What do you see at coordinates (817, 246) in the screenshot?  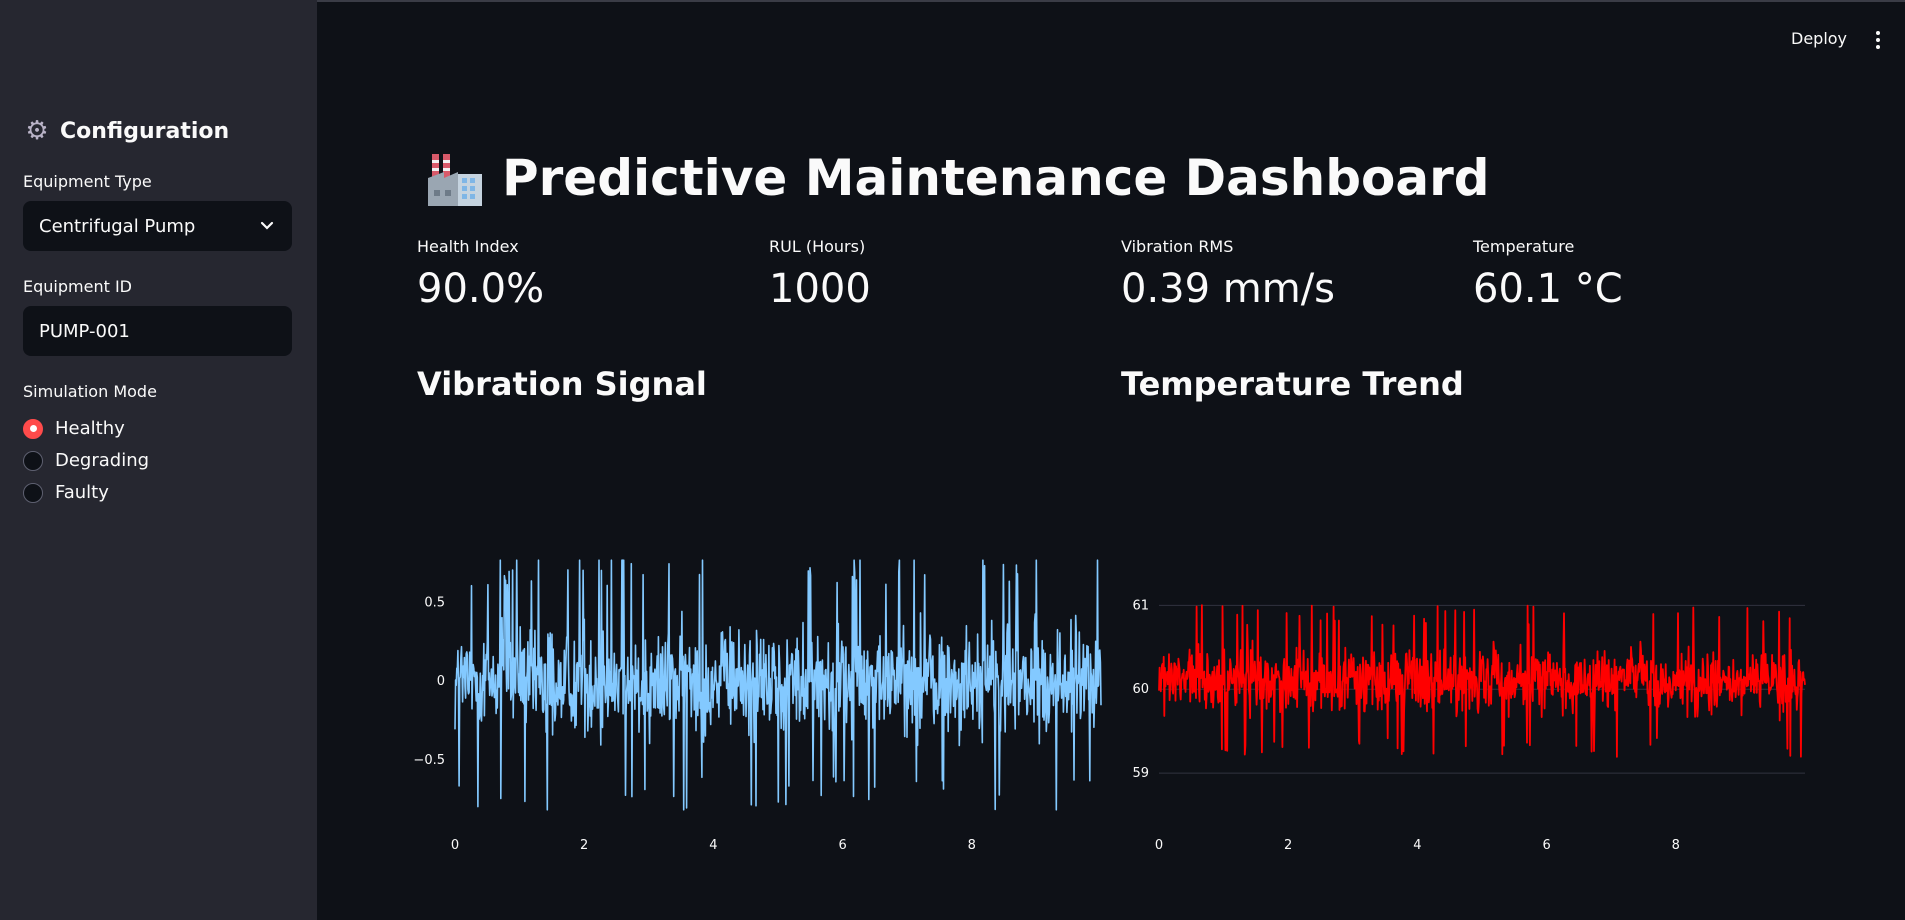 I see `metric-label: RUL (Hours)` at bounding box center [817, 246].